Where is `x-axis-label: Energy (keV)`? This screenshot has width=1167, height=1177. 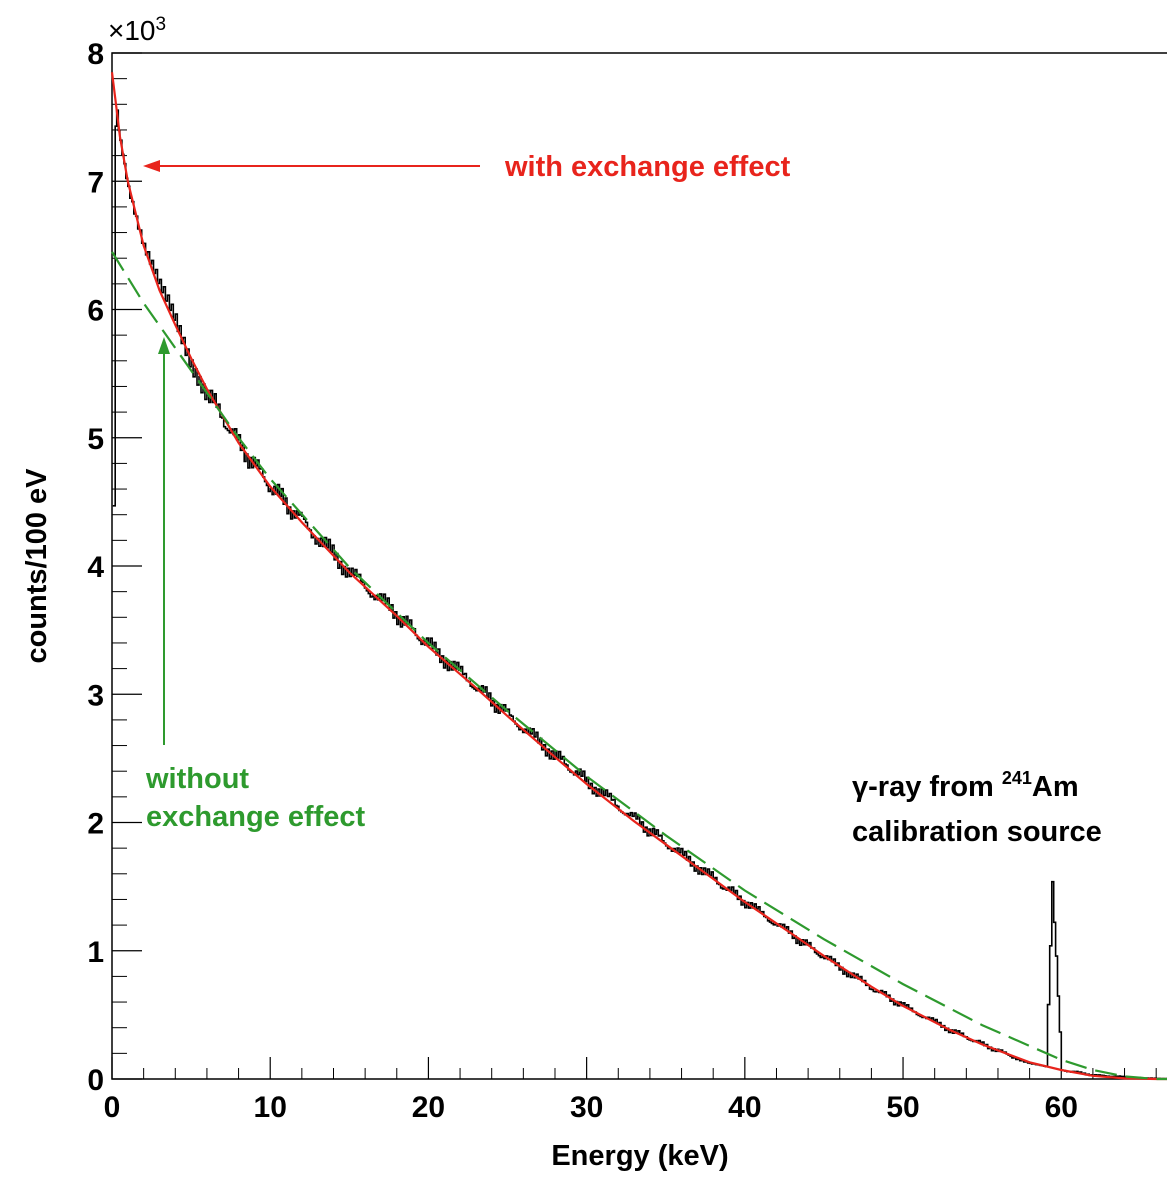 x-axis-label: Energy (keV) is located at coordinates (639, 1156).